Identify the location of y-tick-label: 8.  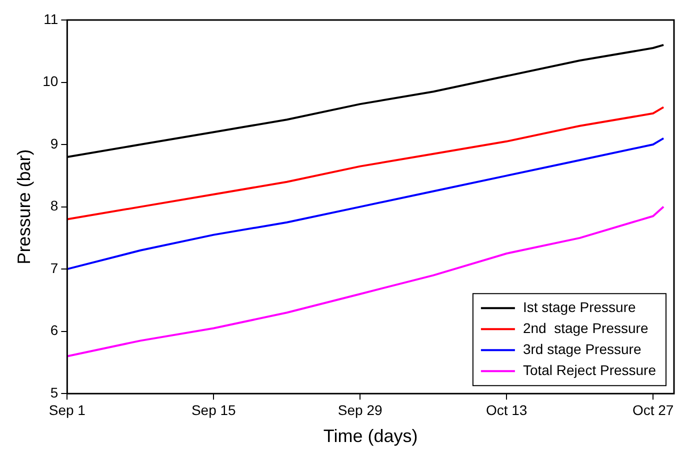
(54, 206).